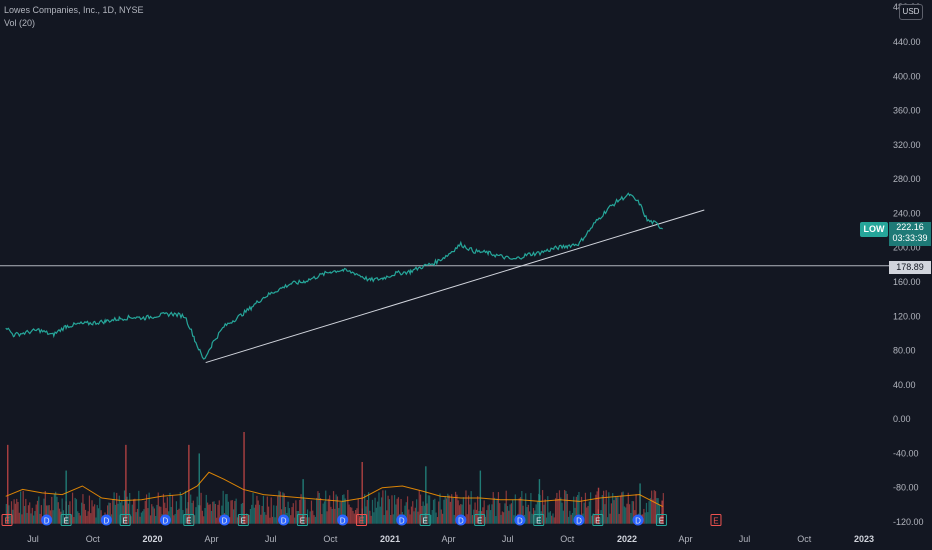 The image size is (932, 550). What do you see at coordinates (20, 23) in the screenshot?
I see `volume-indicator-label: Vol (20)` at bounding box center [20, 23].